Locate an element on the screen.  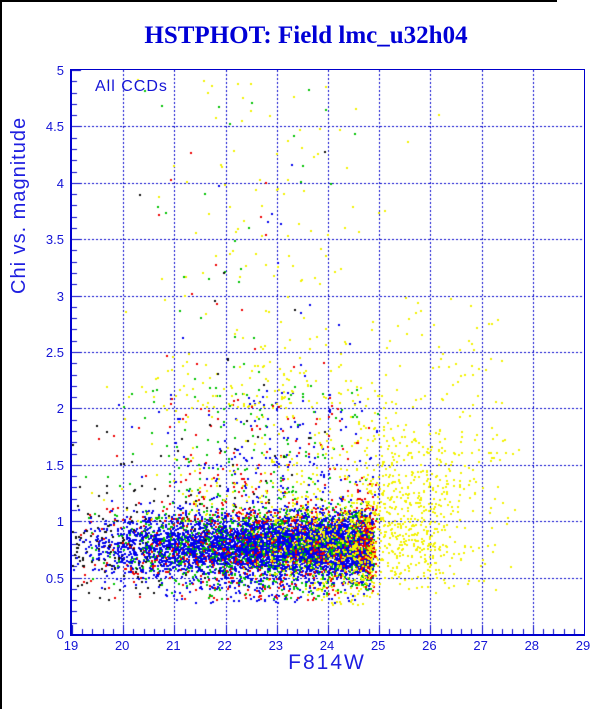
x-axis-label: F814W is located at coordinates (327, 662).